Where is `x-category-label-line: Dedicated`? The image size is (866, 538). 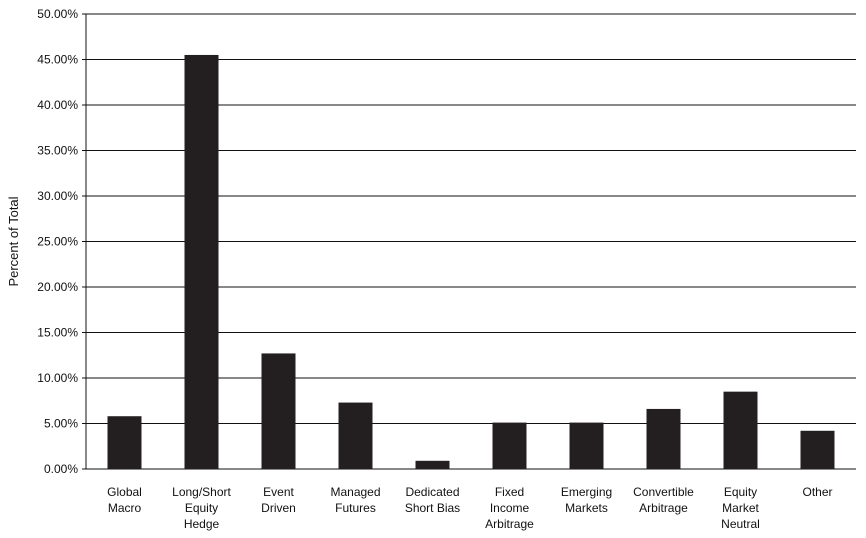
x-category-label-line: Dedicated is located at coordinates (432, 492).